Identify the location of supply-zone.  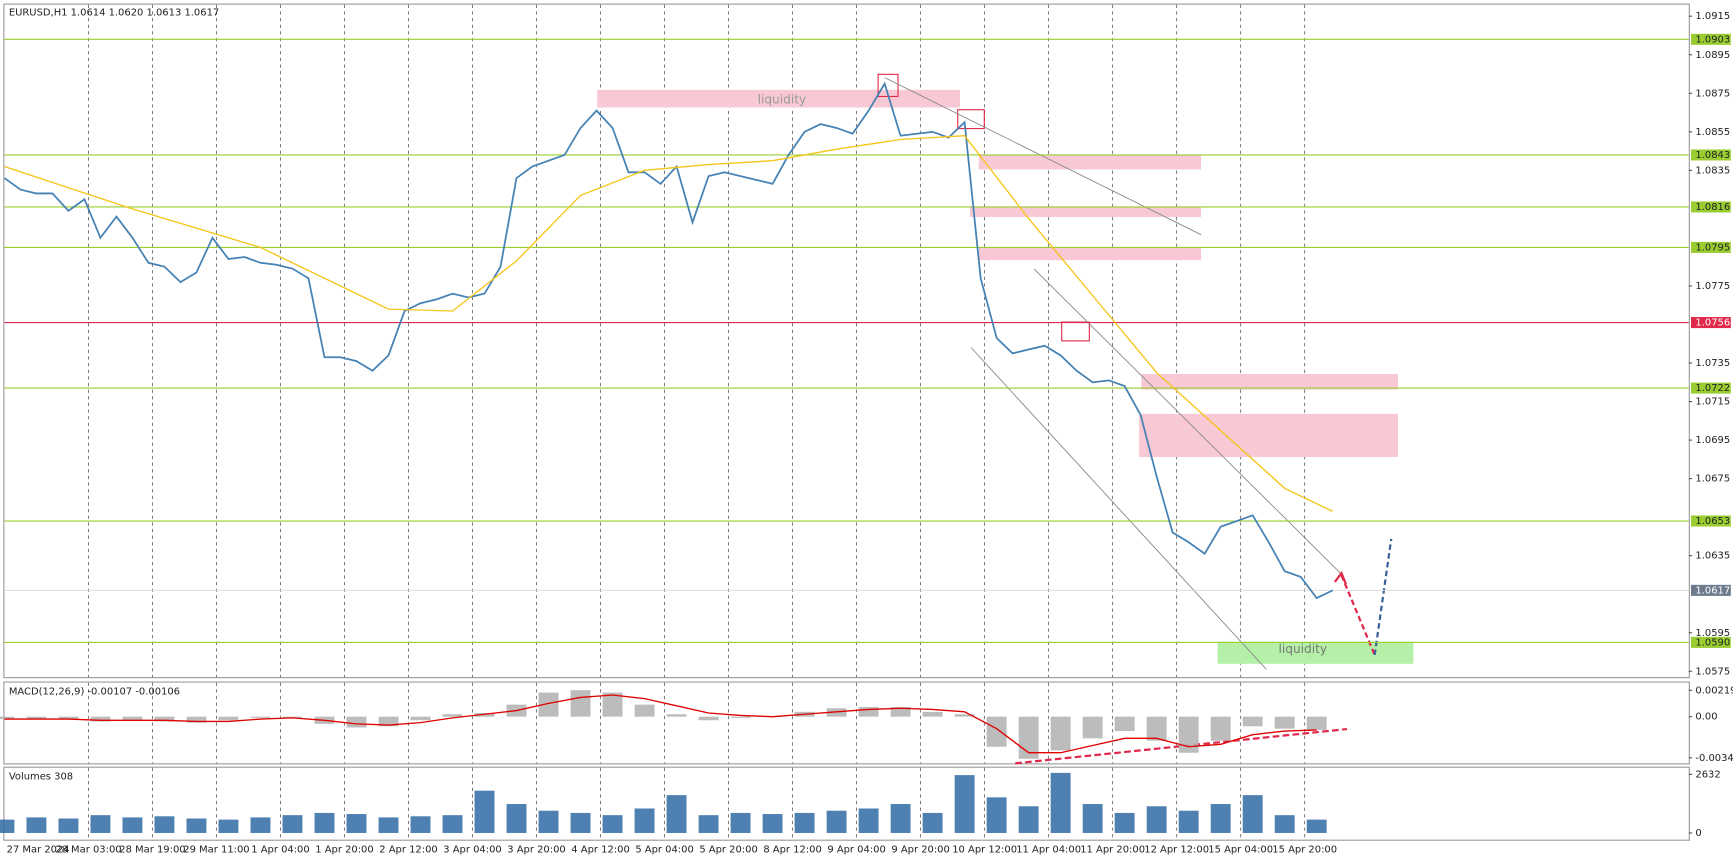
(1269, 382).